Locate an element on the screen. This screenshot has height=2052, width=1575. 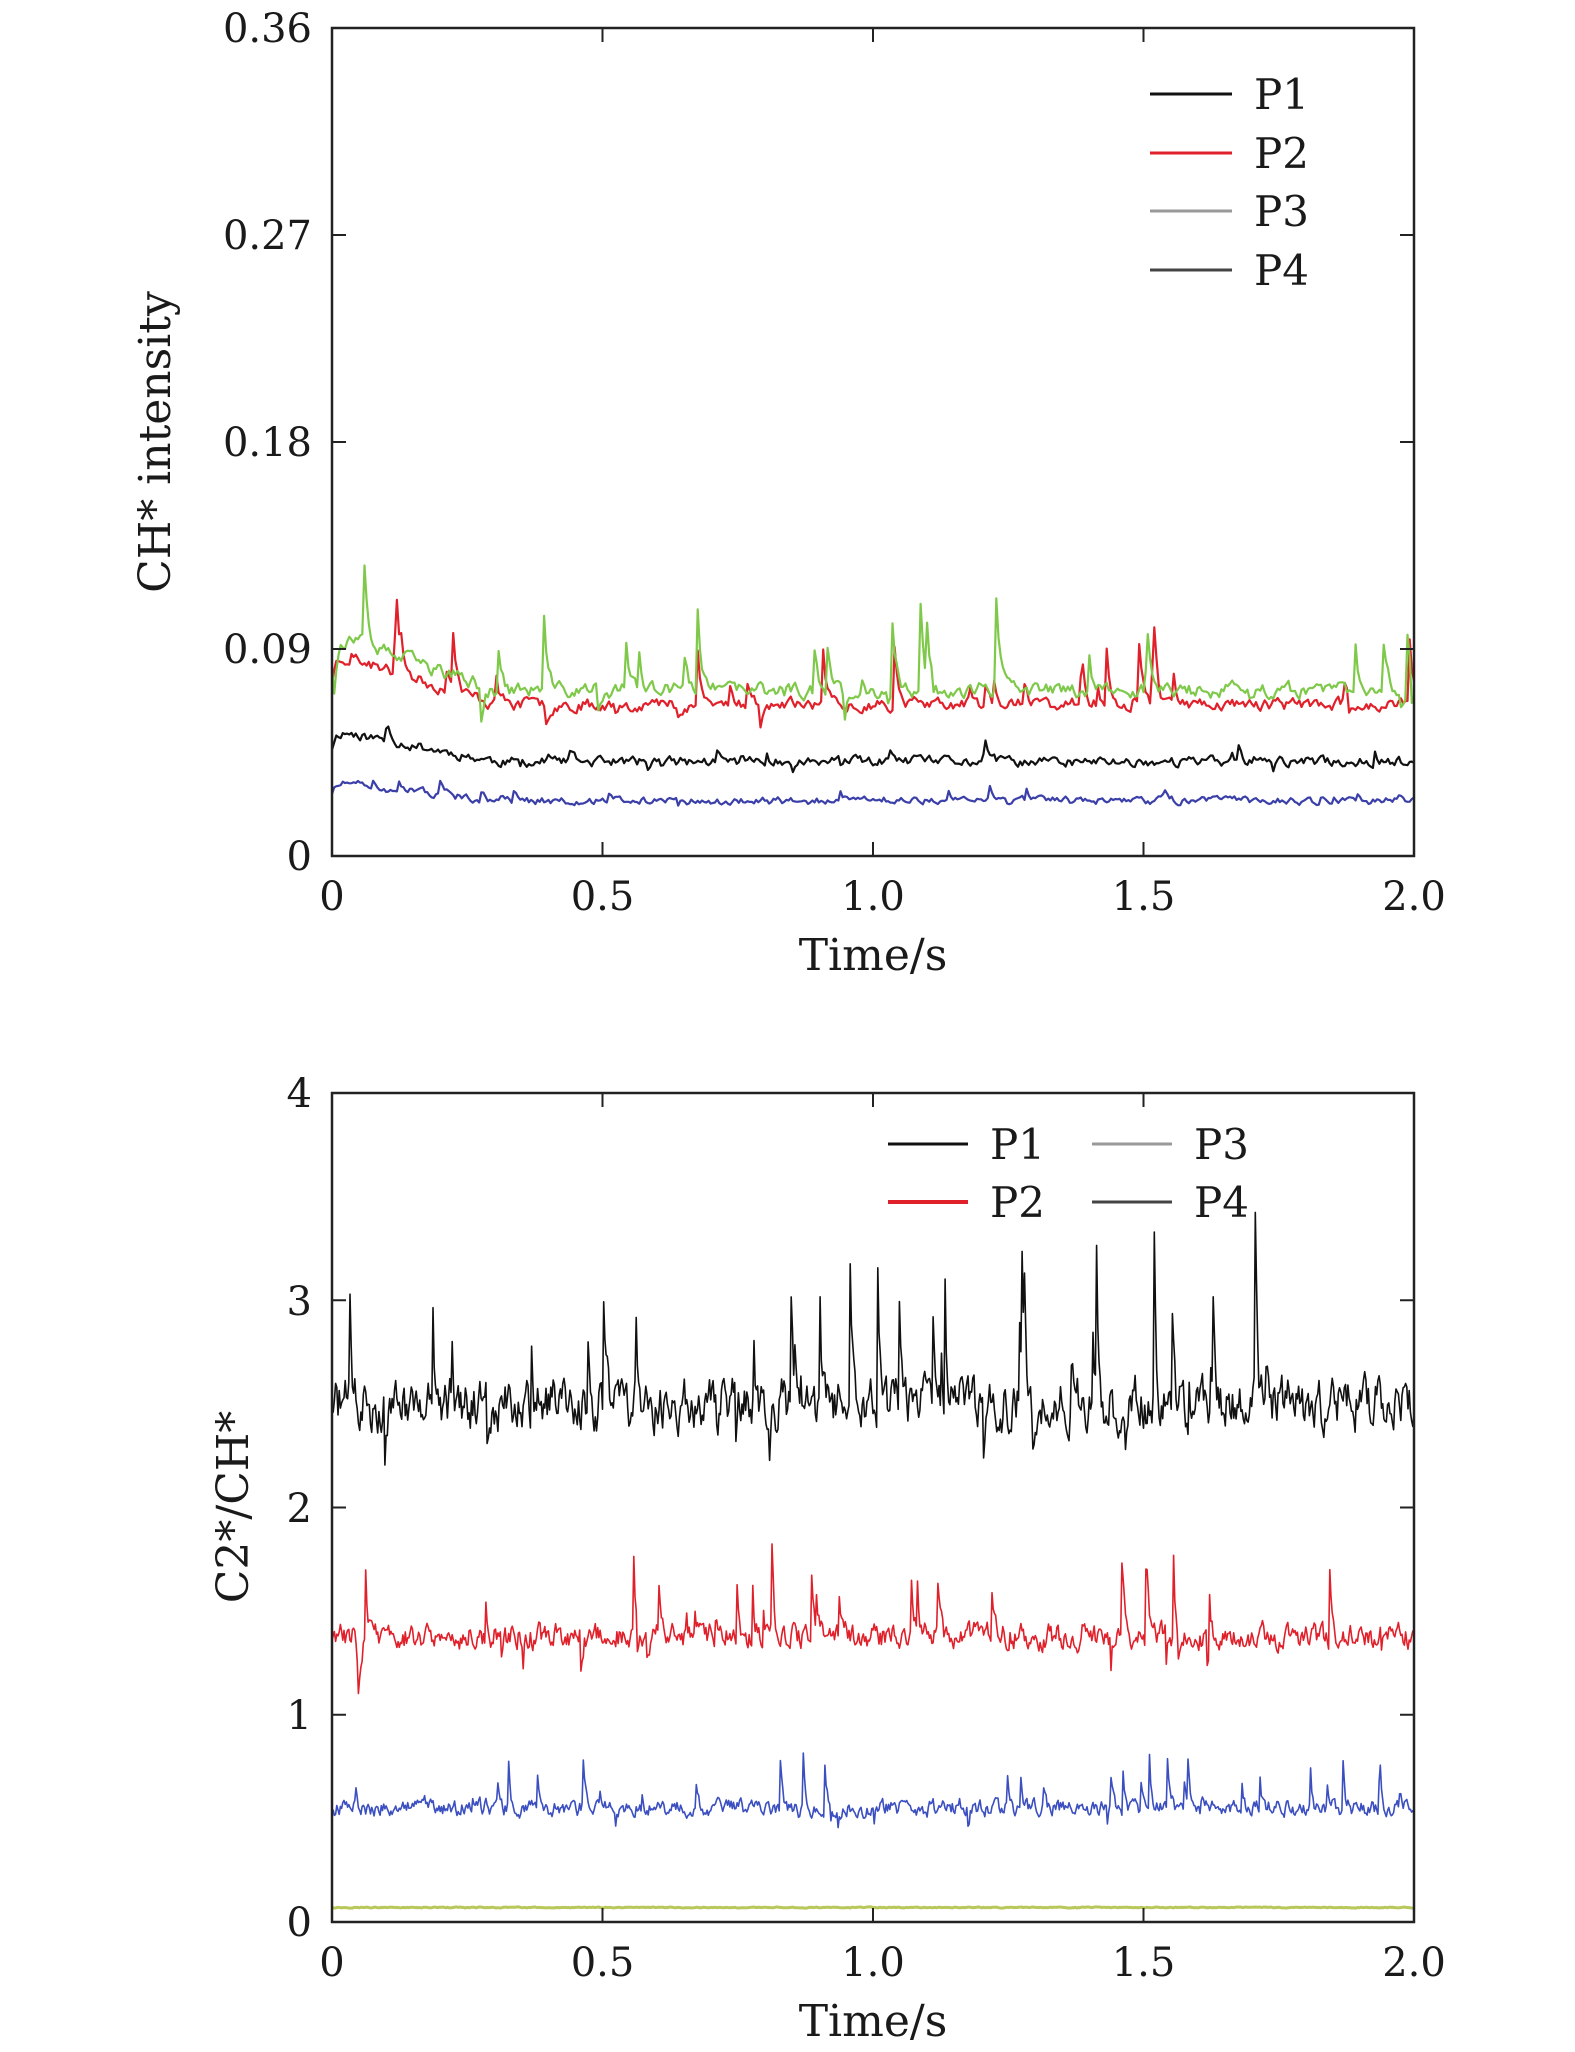
c0-ytick-label: 0.27 is located at coordinates (267, 236).